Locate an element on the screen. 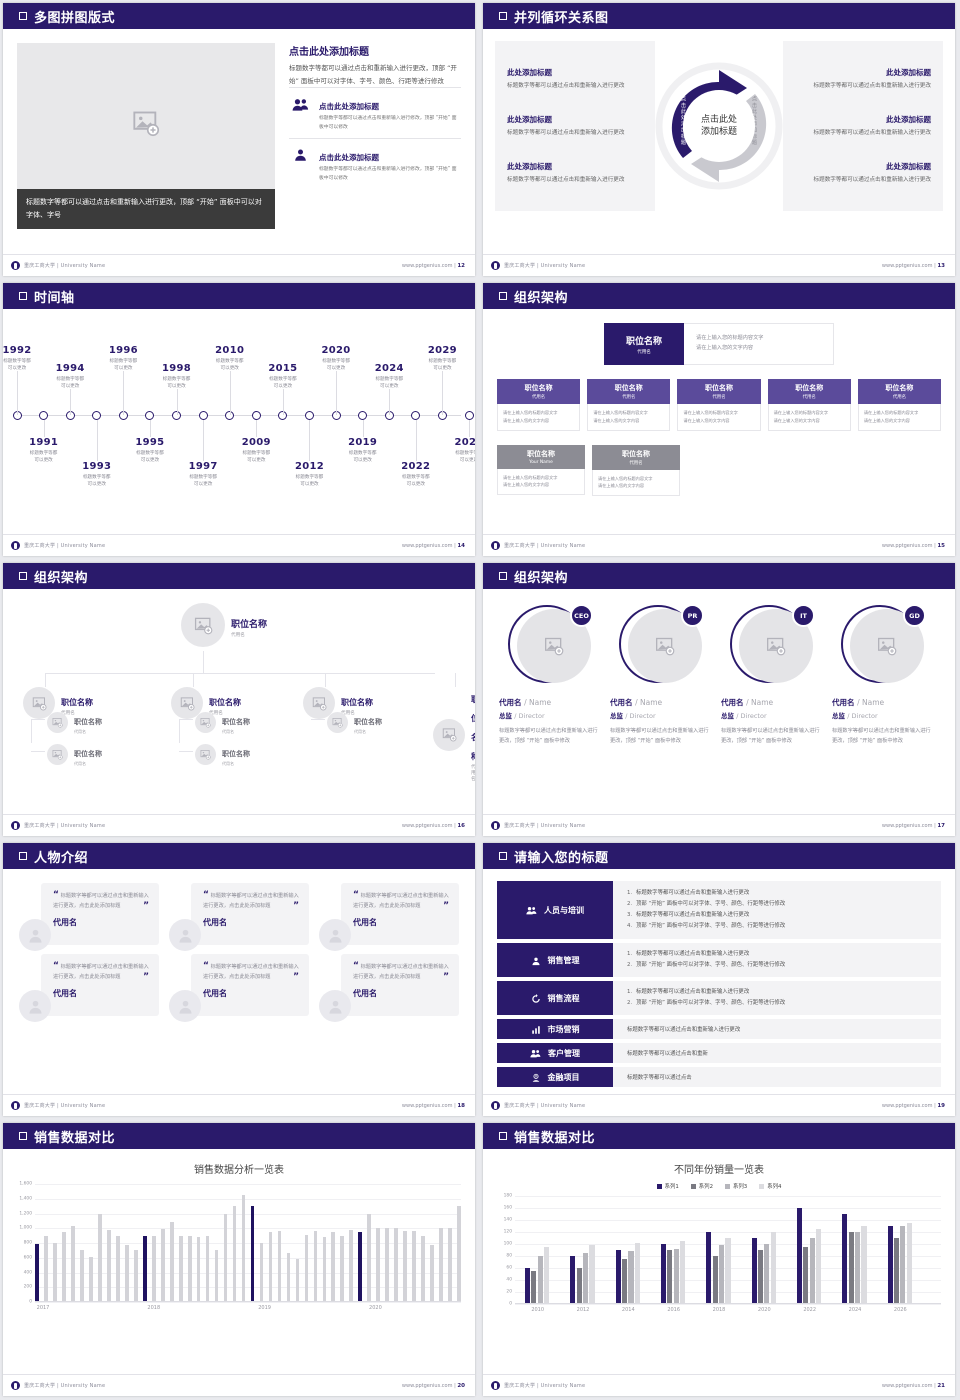  category-tab: 市场营销 is located at coordinates (555, 1029).